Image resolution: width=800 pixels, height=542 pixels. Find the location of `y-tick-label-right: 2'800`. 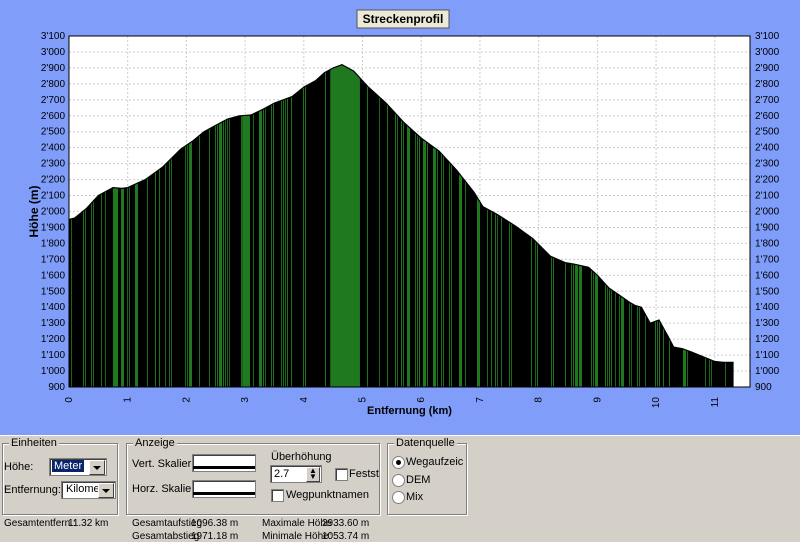

y-tick-label-right: 2'800 is located at coordinates (767, 84).